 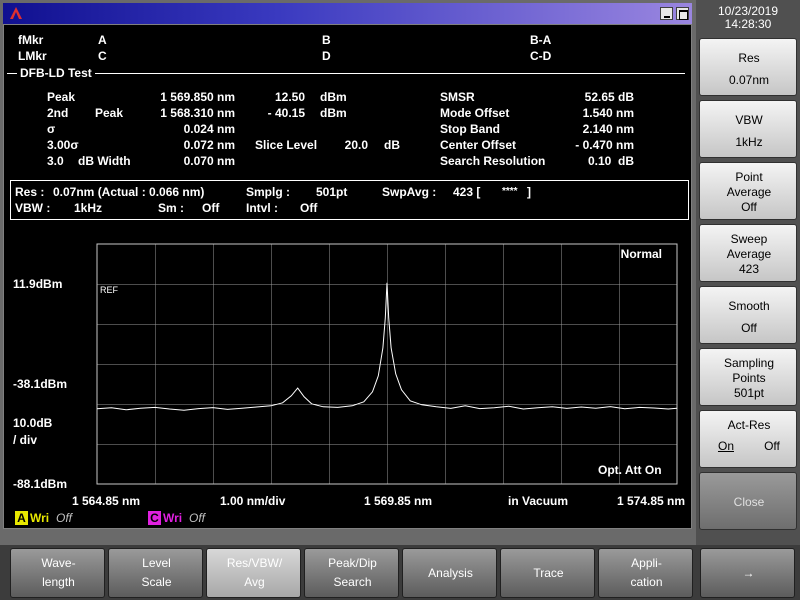 What do you see at coordinates (40, 384) in the screenshot?
I see `y-tick-label: -38.1dBm` at bounding box center [40, 384].